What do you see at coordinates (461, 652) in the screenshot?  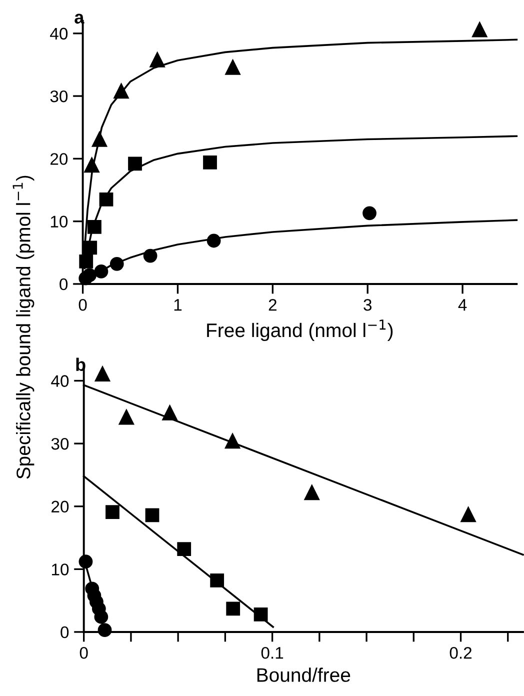 I see `x-tick-label: 0.2` at bounding box center [461, 652].